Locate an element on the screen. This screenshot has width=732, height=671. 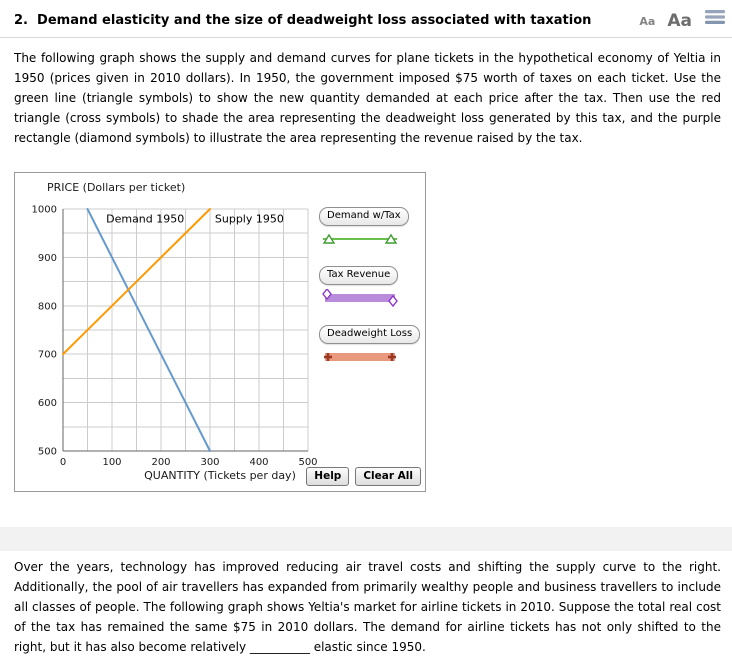
header-tools: Aa Aa is located at coordinates (682, 19).